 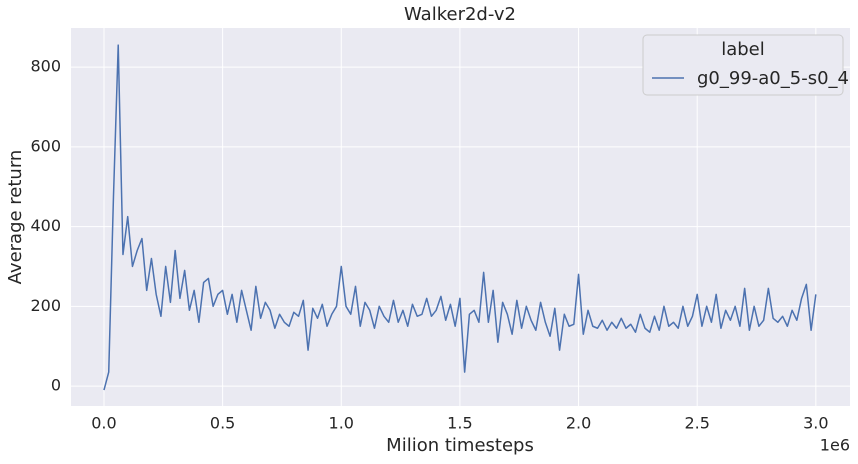 I want to click on y-axis-label: Average return, so click(x=15, y=217).